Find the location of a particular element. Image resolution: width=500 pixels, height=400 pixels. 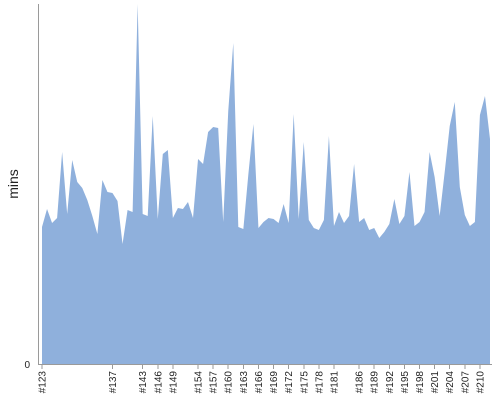

x-tick-label: #166 is located at coordinates (259, 382).